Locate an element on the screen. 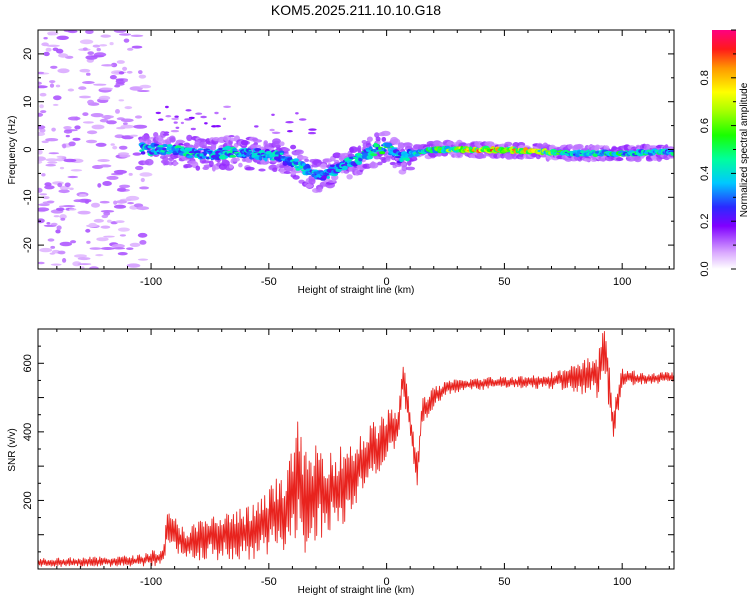  colorbar-bar is located at coordinates (724, 149).